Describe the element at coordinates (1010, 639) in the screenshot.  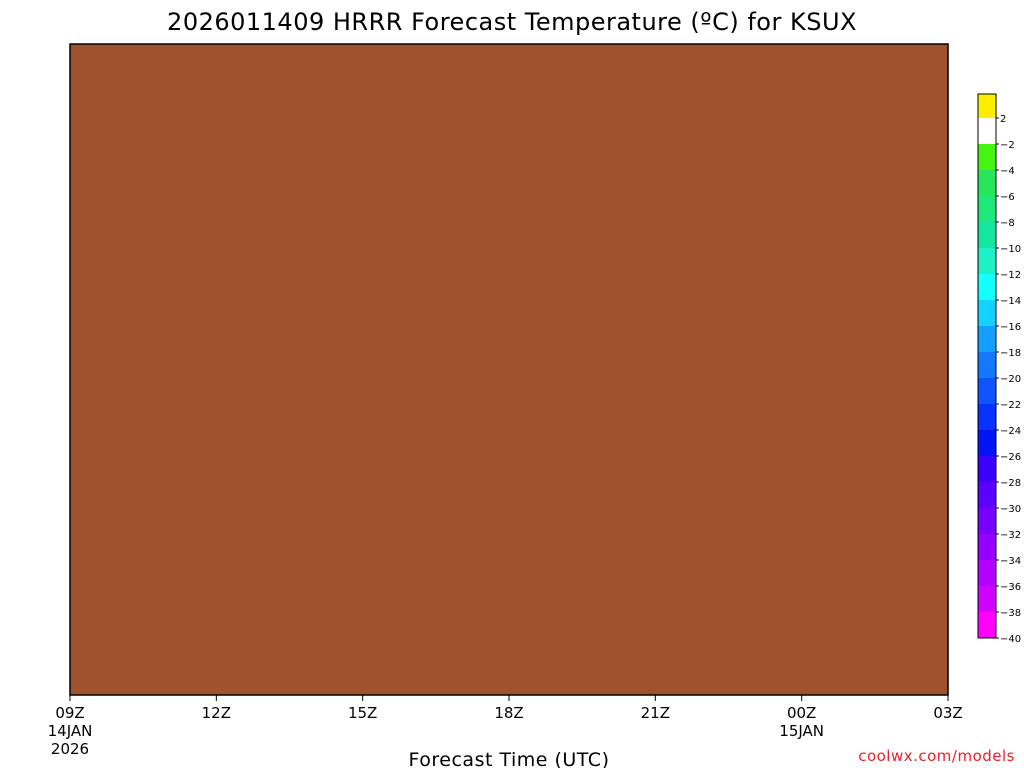
I see `colorbar-label-20: −40` at that location.